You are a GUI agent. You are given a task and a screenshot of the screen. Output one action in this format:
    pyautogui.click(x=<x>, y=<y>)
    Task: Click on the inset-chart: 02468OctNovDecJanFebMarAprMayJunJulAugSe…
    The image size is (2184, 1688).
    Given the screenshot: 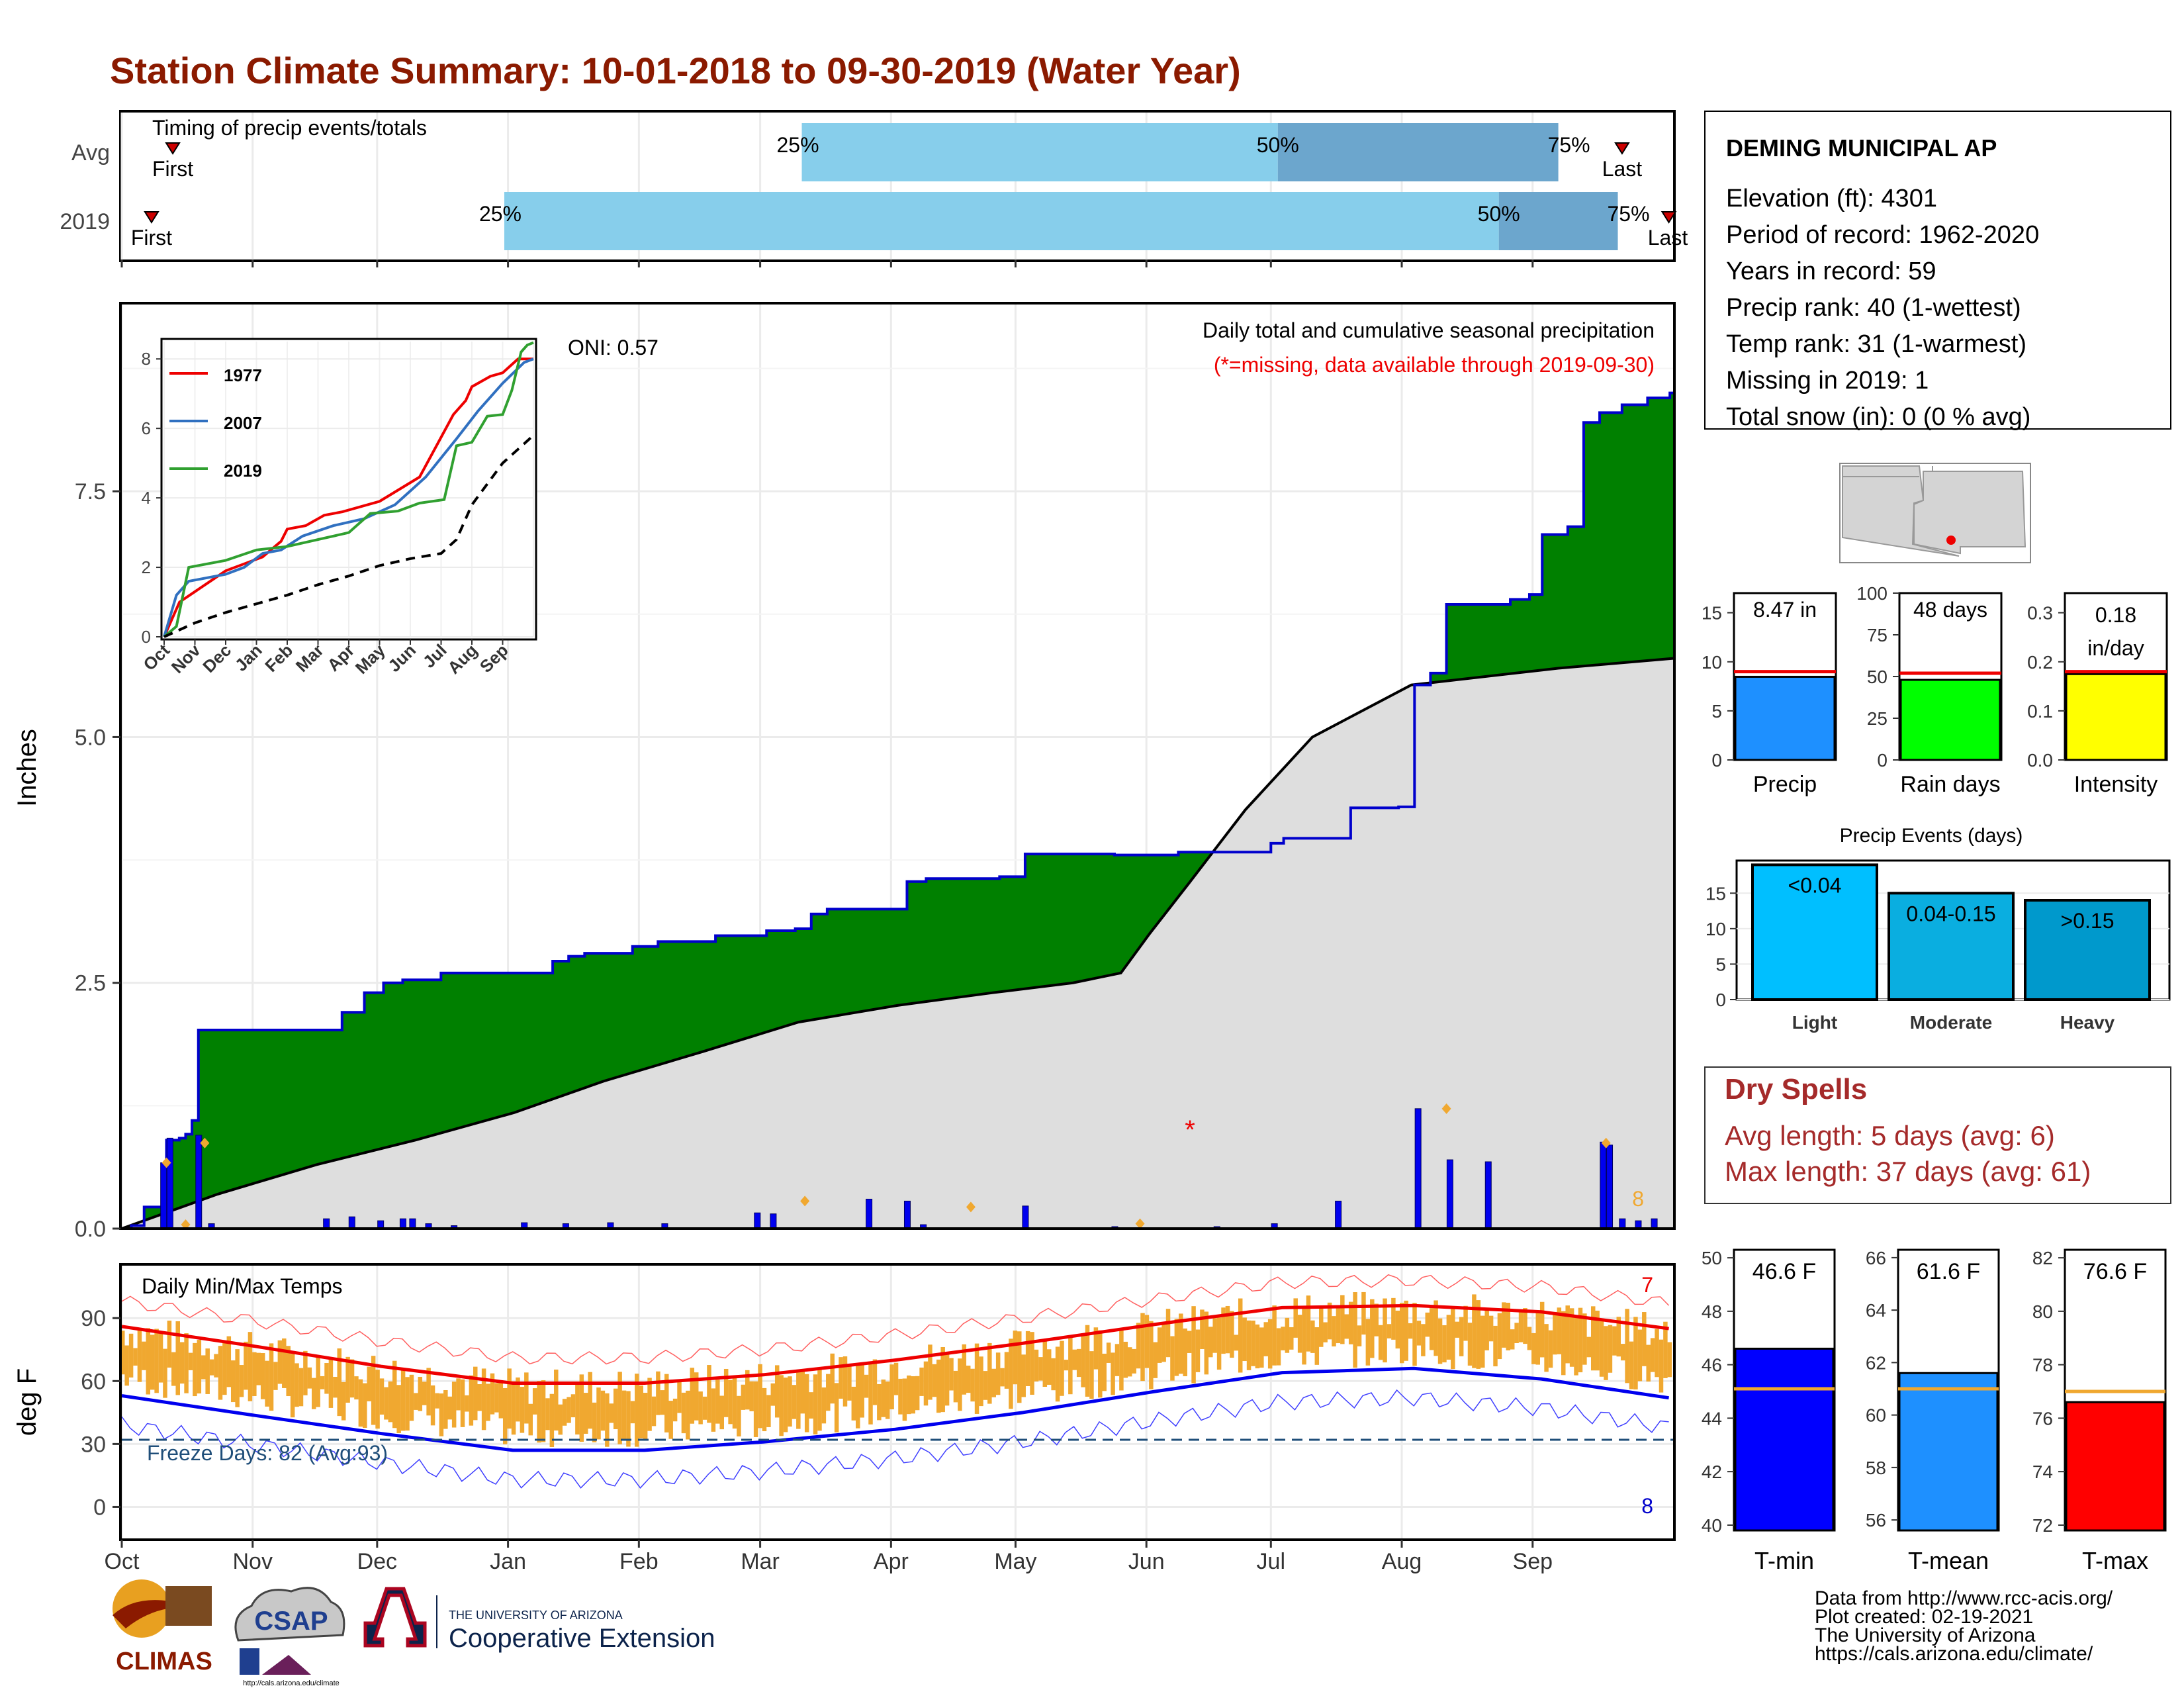 What is the action you would take?
    pyautogui.click(x=338, y=508)
    